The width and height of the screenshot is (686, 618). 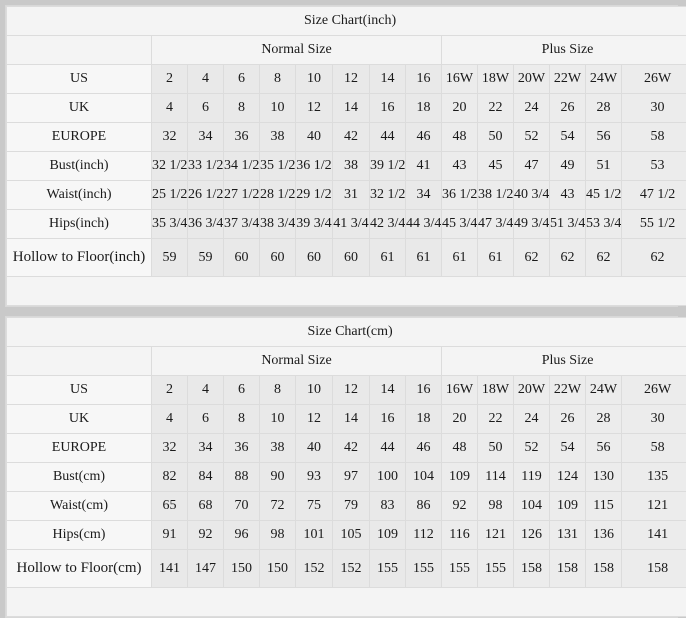 What do you see at coordinates (79, 224) in the screenshot?
I see `row-label: Hips(inch)` at bounding box center [79, 224].